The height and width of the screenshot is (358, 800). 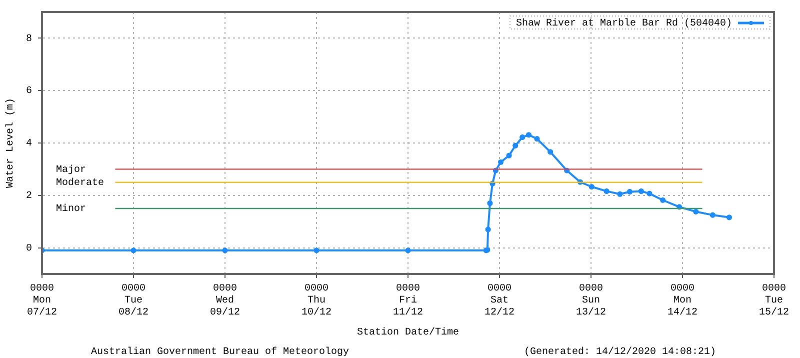 I want to click on x-axis-title: Station Date/Time, so click(x=408, y=332).